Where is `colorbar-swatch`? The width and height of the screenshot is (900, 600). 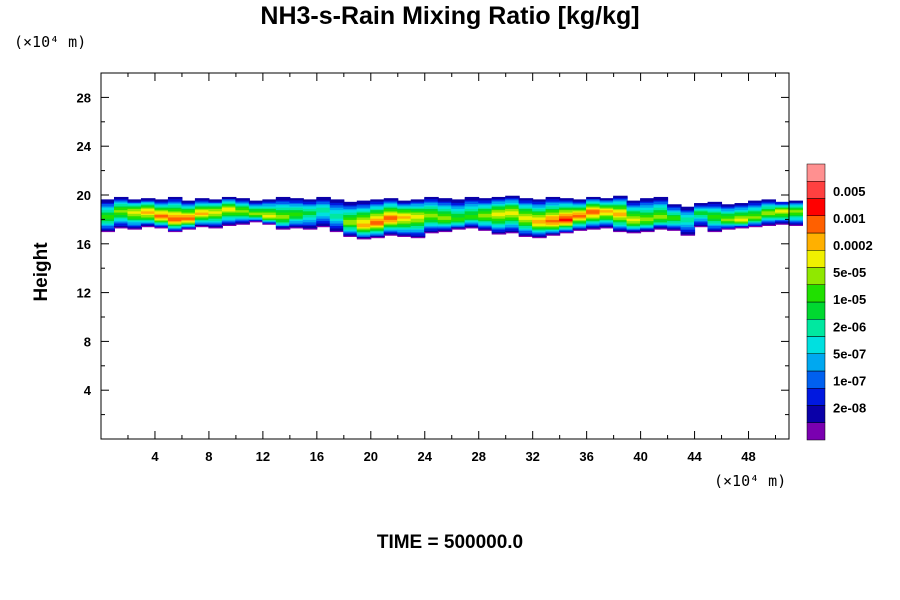
colorbar-swatch is located at coordinates (816, 207).